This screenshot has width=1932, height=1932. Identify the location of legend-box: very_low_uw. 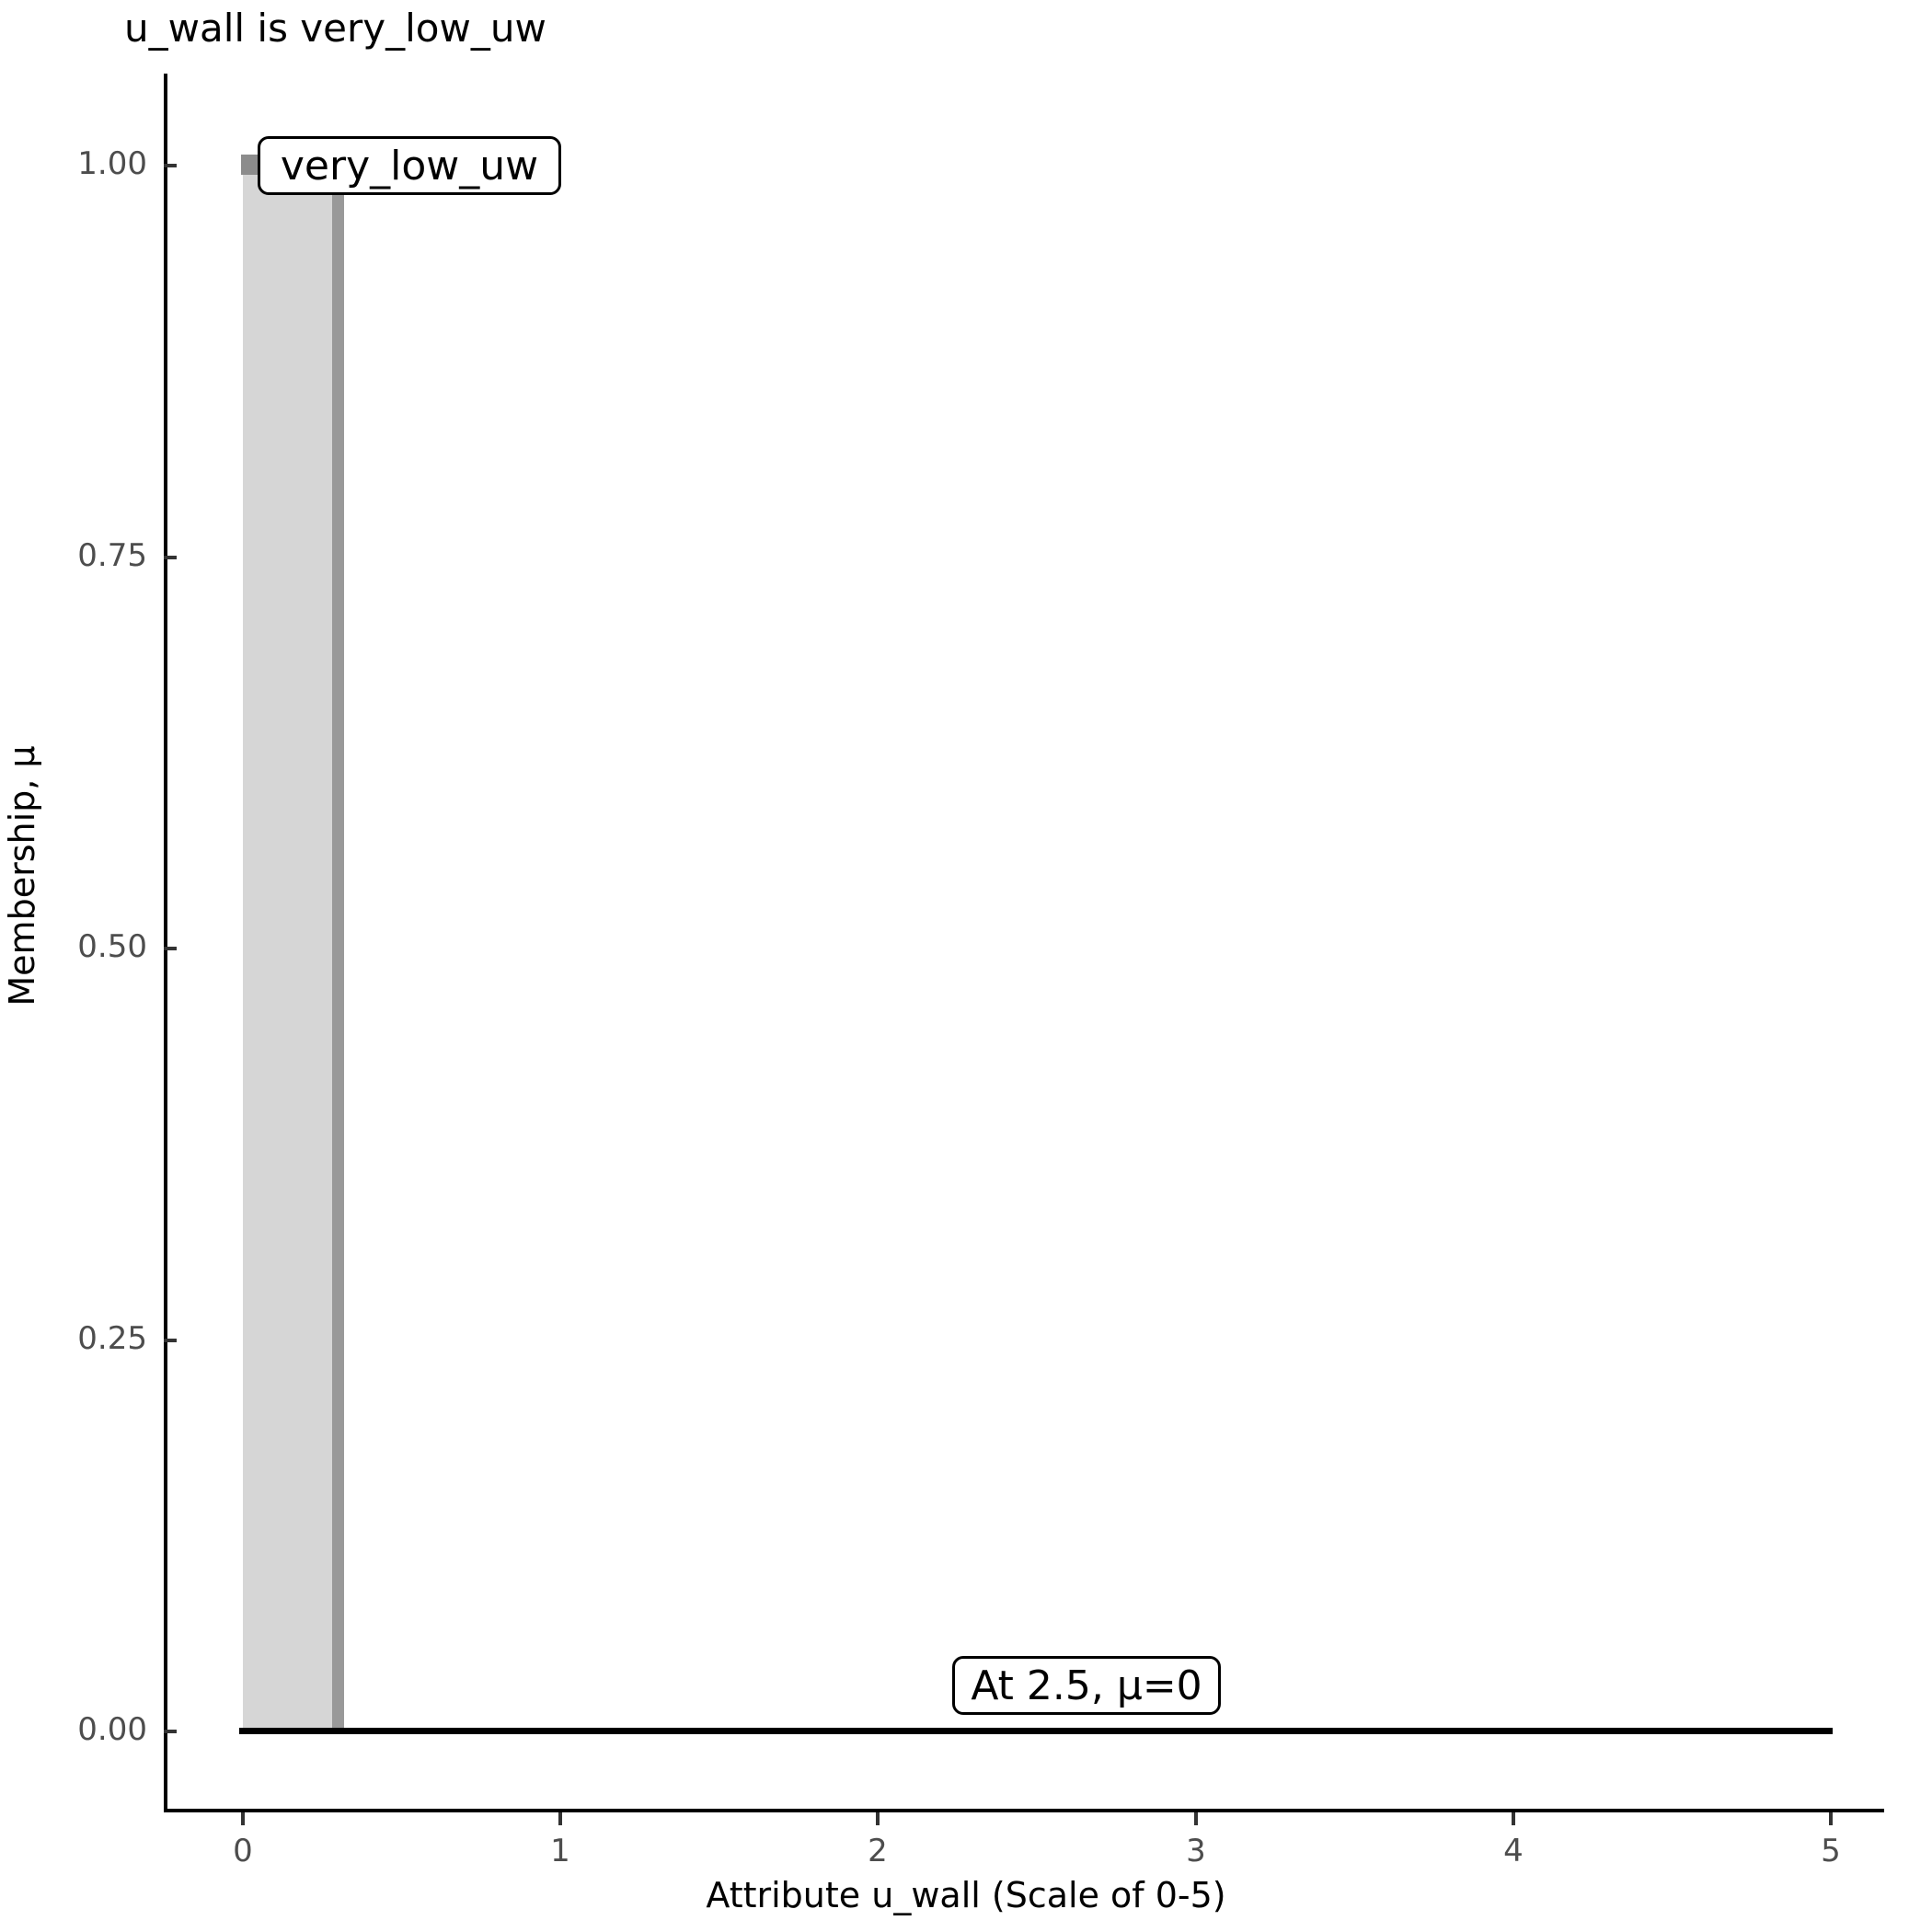
(409, 165).